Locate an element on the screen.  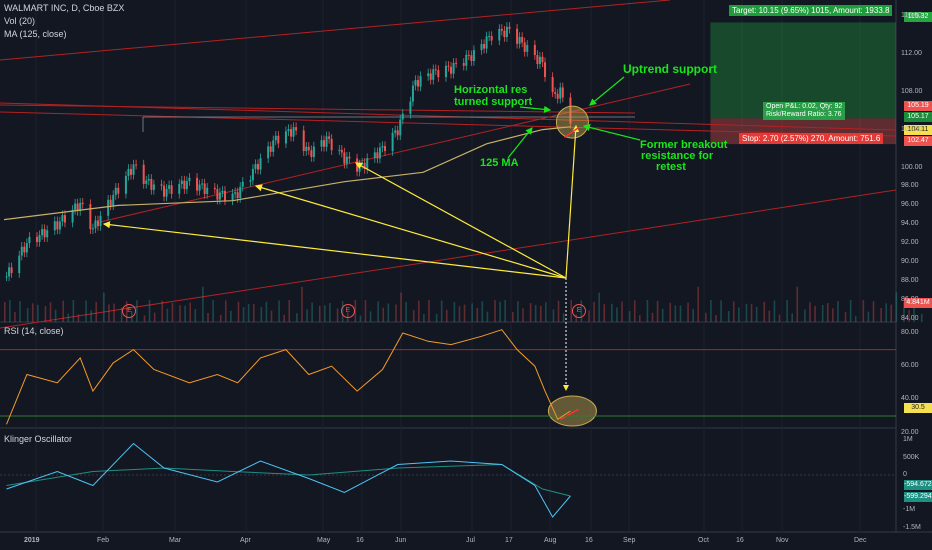
vol-legend: Vol (20) is located at coordinates (20, 21).